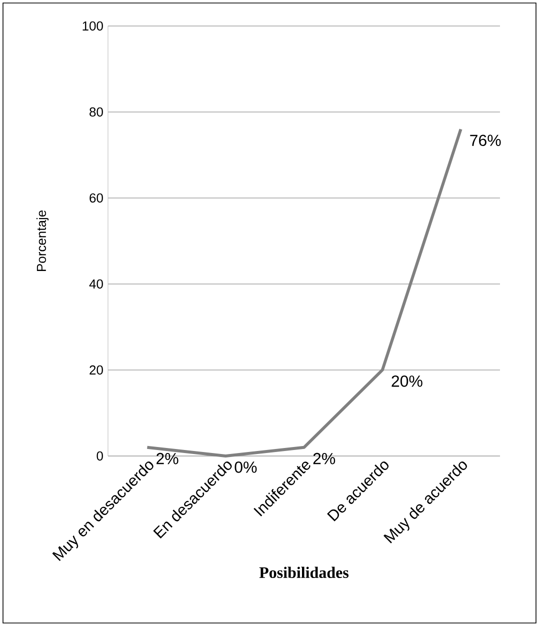  What do you see at coordinates (324, 458) in the screenshot?
I see `data-label: 2%` at bounding box center [324, 458].